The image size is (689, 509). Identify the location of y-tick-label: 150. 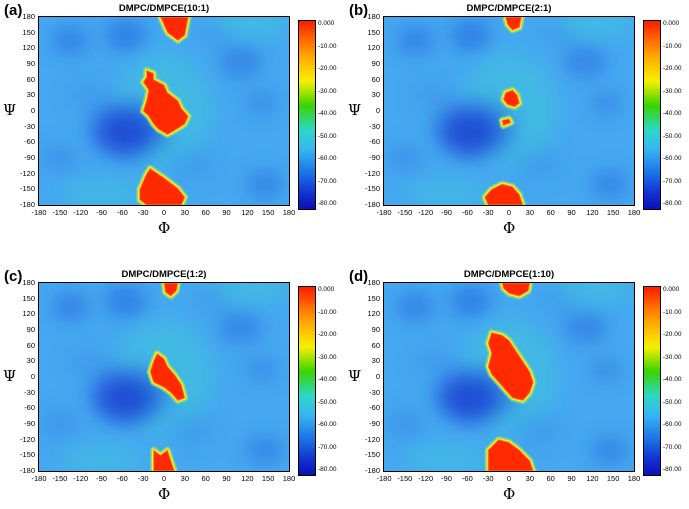
(373, 298).